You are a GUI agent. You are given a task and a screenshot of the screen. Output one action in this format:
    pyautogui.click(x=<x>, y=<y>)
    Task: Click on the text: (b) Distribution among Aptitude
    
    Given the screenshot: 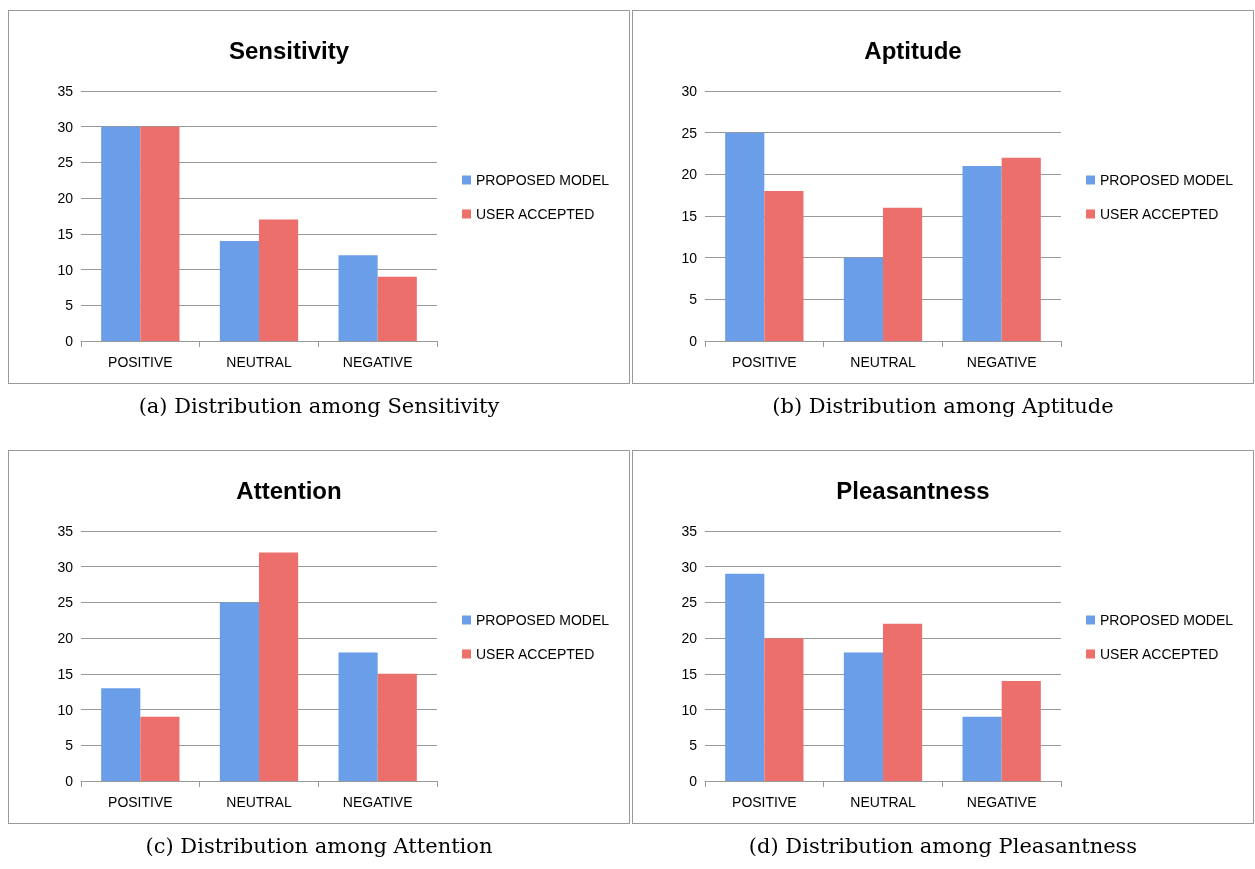 What is the action you would take?
    pyautogui.click(x=943, y=406)
    